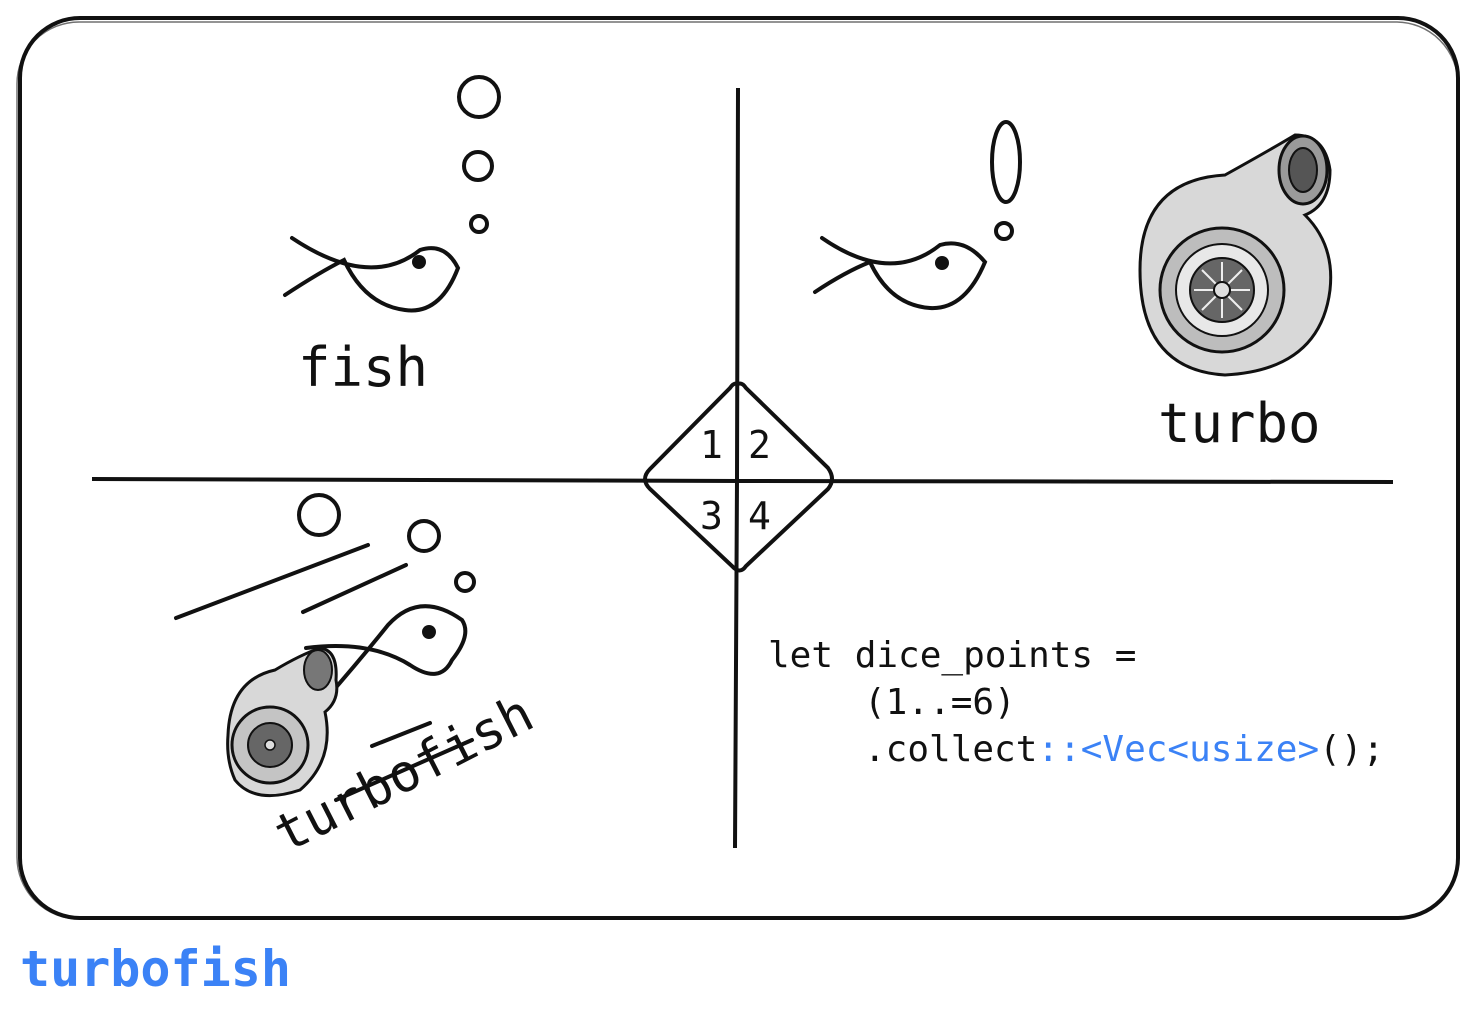 The width and height of the screenshot is (1477, 1023). Describe the element at coordinates (479, 97) in the screenshot. I see `bubble-icon` at that location.